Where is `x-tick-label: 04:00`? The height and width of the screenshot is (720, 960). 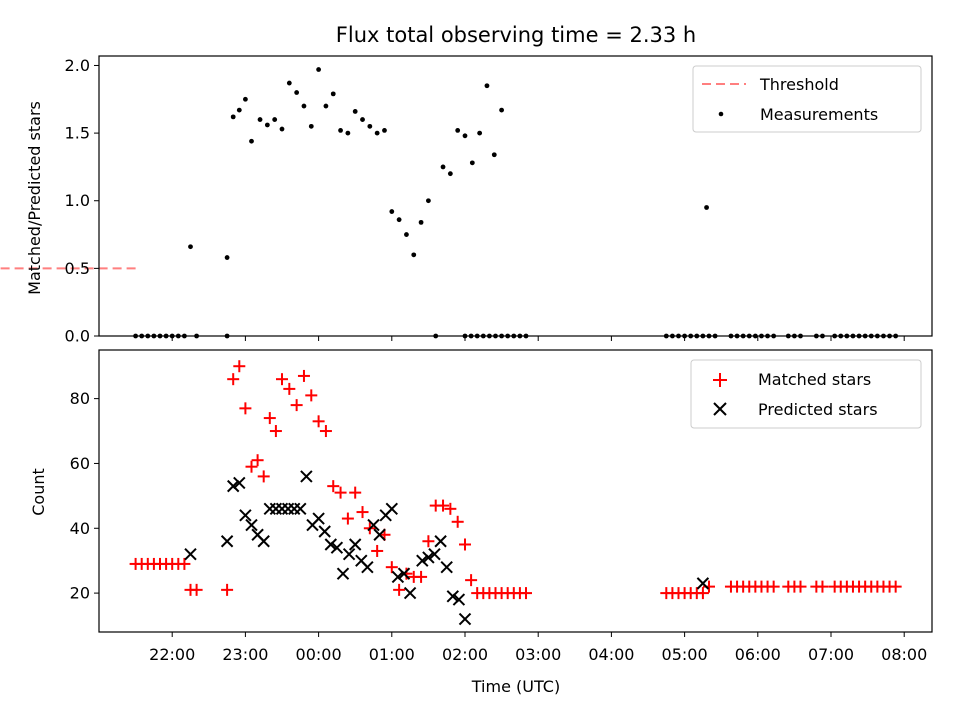 x-tick-label: 04:00 is located at coordinates (611, 654).